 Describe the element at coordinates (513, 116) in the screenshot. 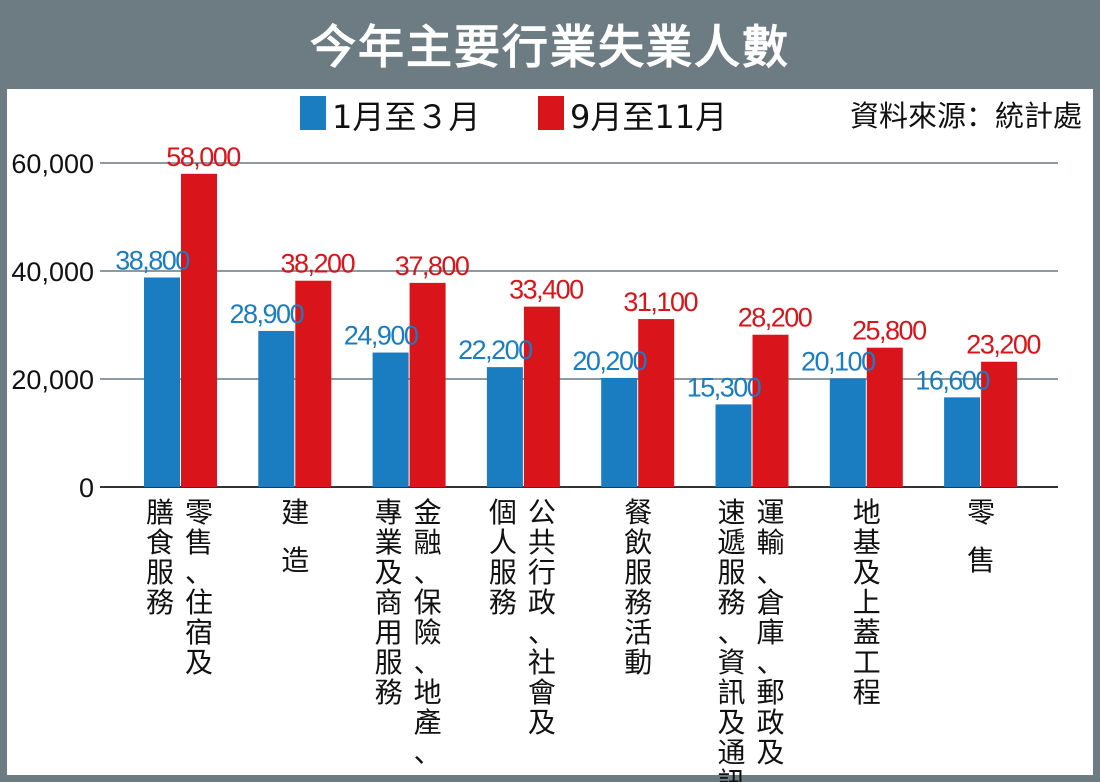

I see `legend: 1月至３月 9月至11月` at that location.